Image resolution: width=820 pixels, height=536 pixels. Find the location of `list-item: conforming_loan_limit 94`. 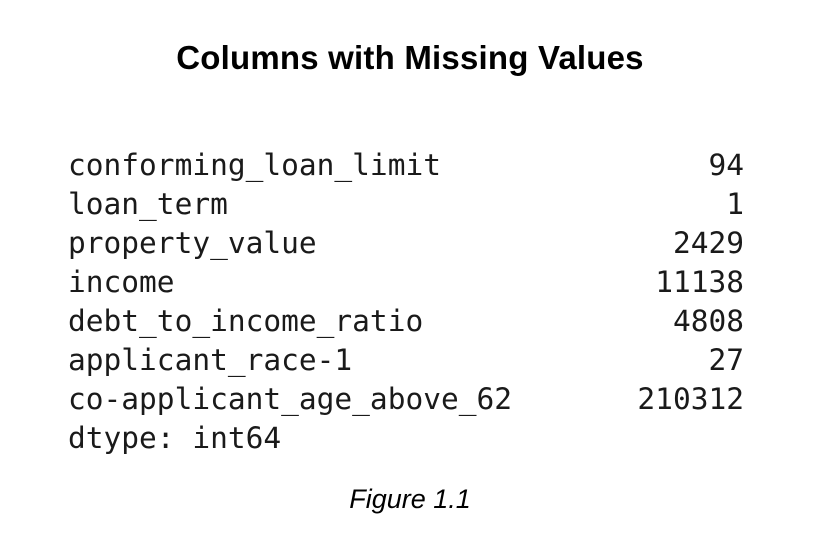

list-item: conforming_loan_limit 94 is located at coordinates (408, 165).